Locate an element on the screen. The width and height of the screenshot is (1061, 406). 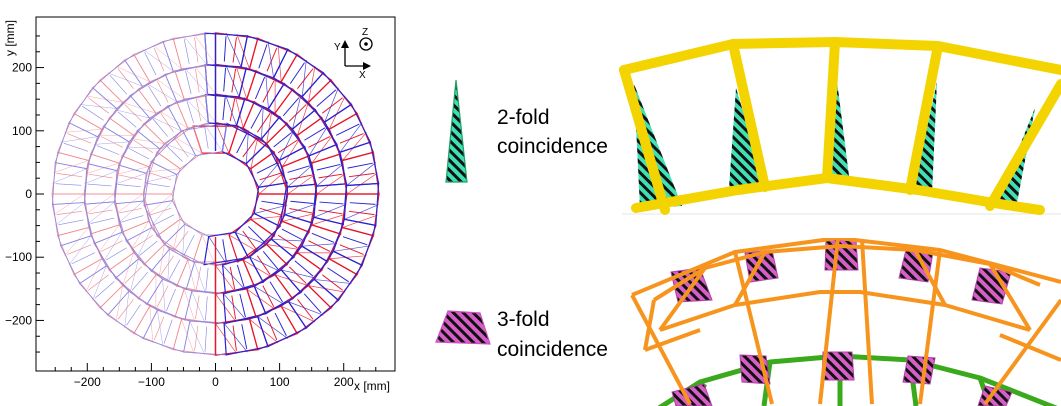
ring1-blue-module is located at coordinates (270, 205).